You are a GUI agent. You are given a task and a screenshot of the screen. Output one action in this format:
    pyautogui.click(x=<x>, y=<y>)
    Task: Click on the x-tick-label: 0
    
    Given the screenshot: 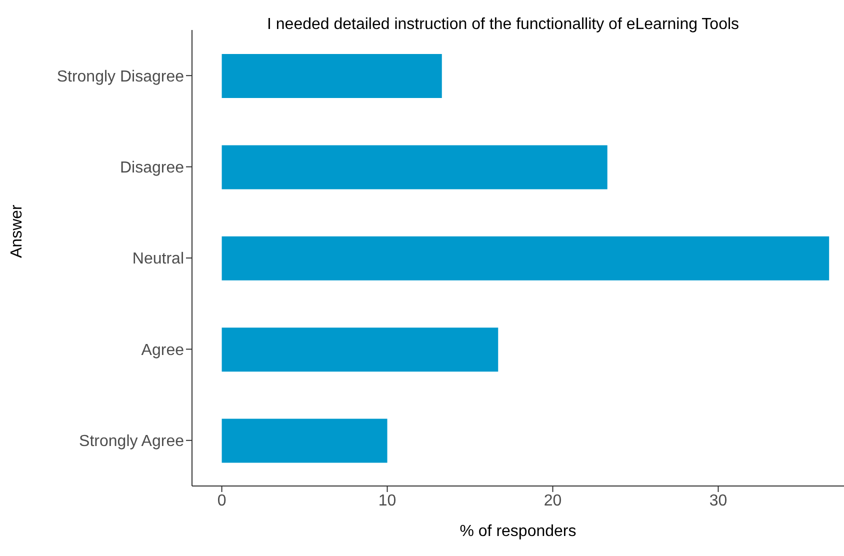 What is the action you would take?
    pyautogui.click(x=221, y=501)
    